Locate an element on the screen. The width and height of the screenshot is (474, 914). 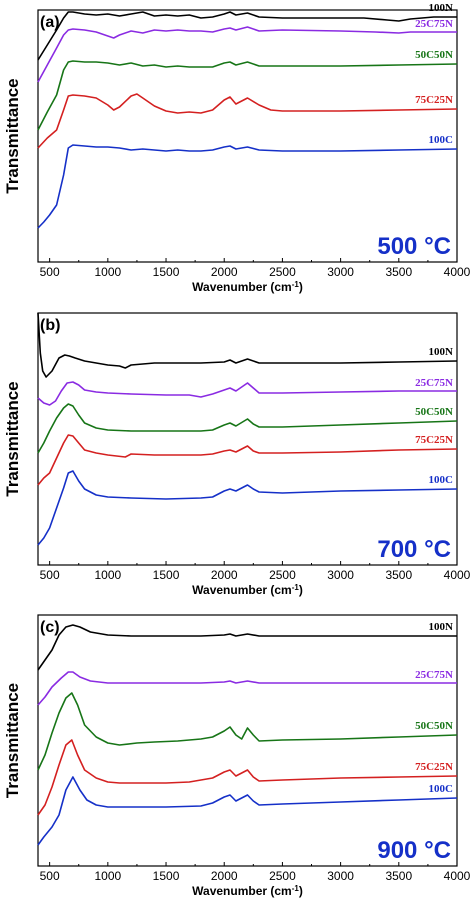
panel-label: (b) is located at coordinates (50, 325).